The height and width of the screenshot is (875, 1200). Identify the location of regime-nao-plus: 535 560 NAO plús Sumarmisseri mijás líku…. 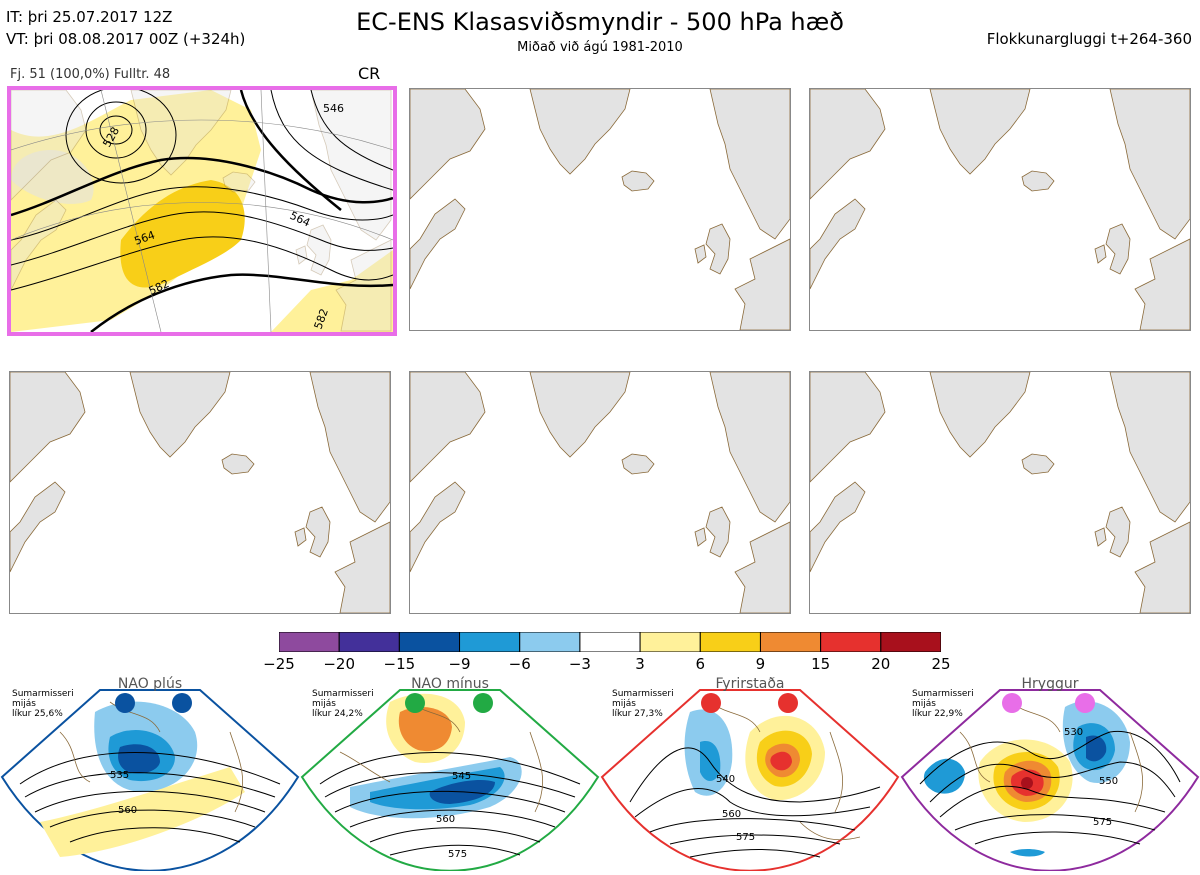
(150, 772).